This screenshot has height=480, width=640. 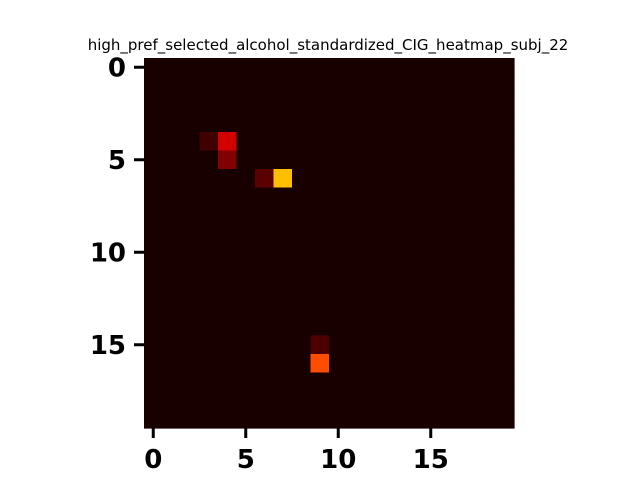 I want to click on heatmap-cell-r15-c6, so click(x=265, y=345).